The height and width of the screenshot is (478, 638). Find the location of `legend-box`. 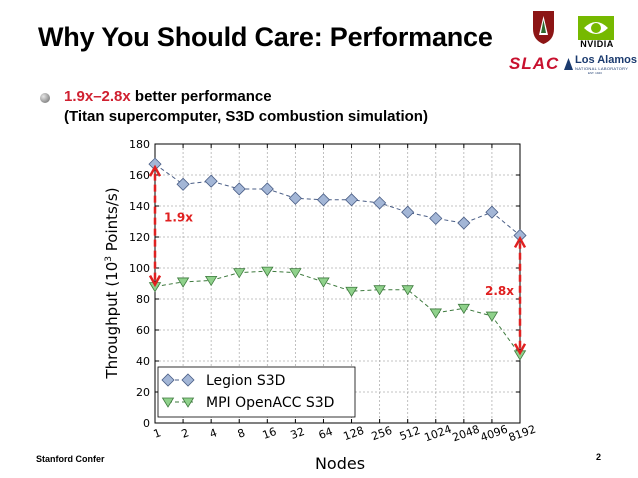

legend-box is located at coordinates (256, 392).